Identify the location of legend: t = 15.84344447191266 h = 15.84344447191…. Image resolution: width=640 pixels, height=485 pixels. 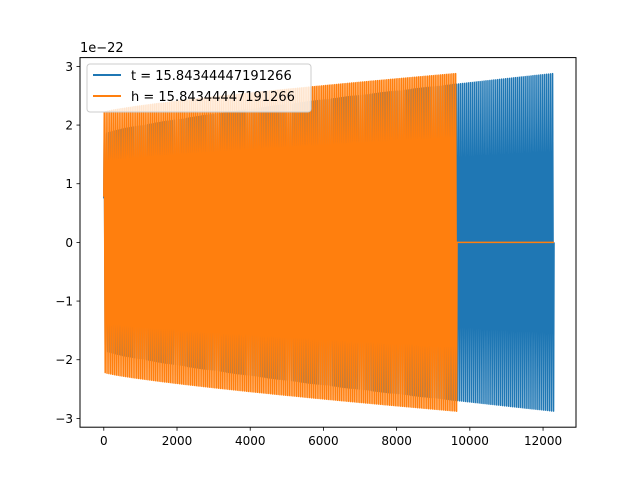
(199, 88).